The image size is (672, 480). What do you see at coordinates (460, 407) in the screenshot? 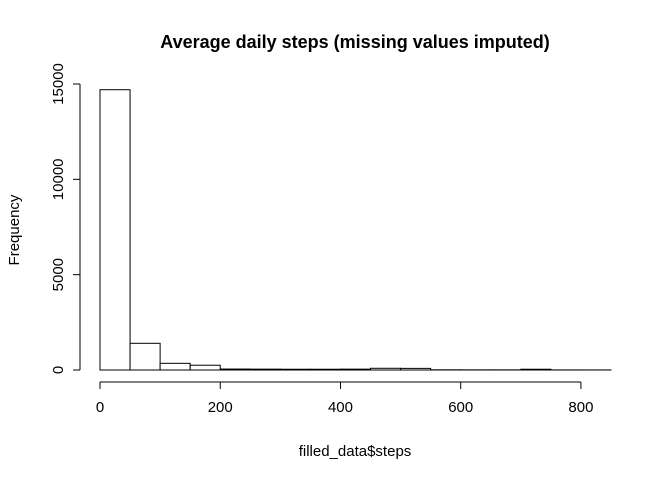
I see `x-tick-label: 600` at bounding box center [460, 407].